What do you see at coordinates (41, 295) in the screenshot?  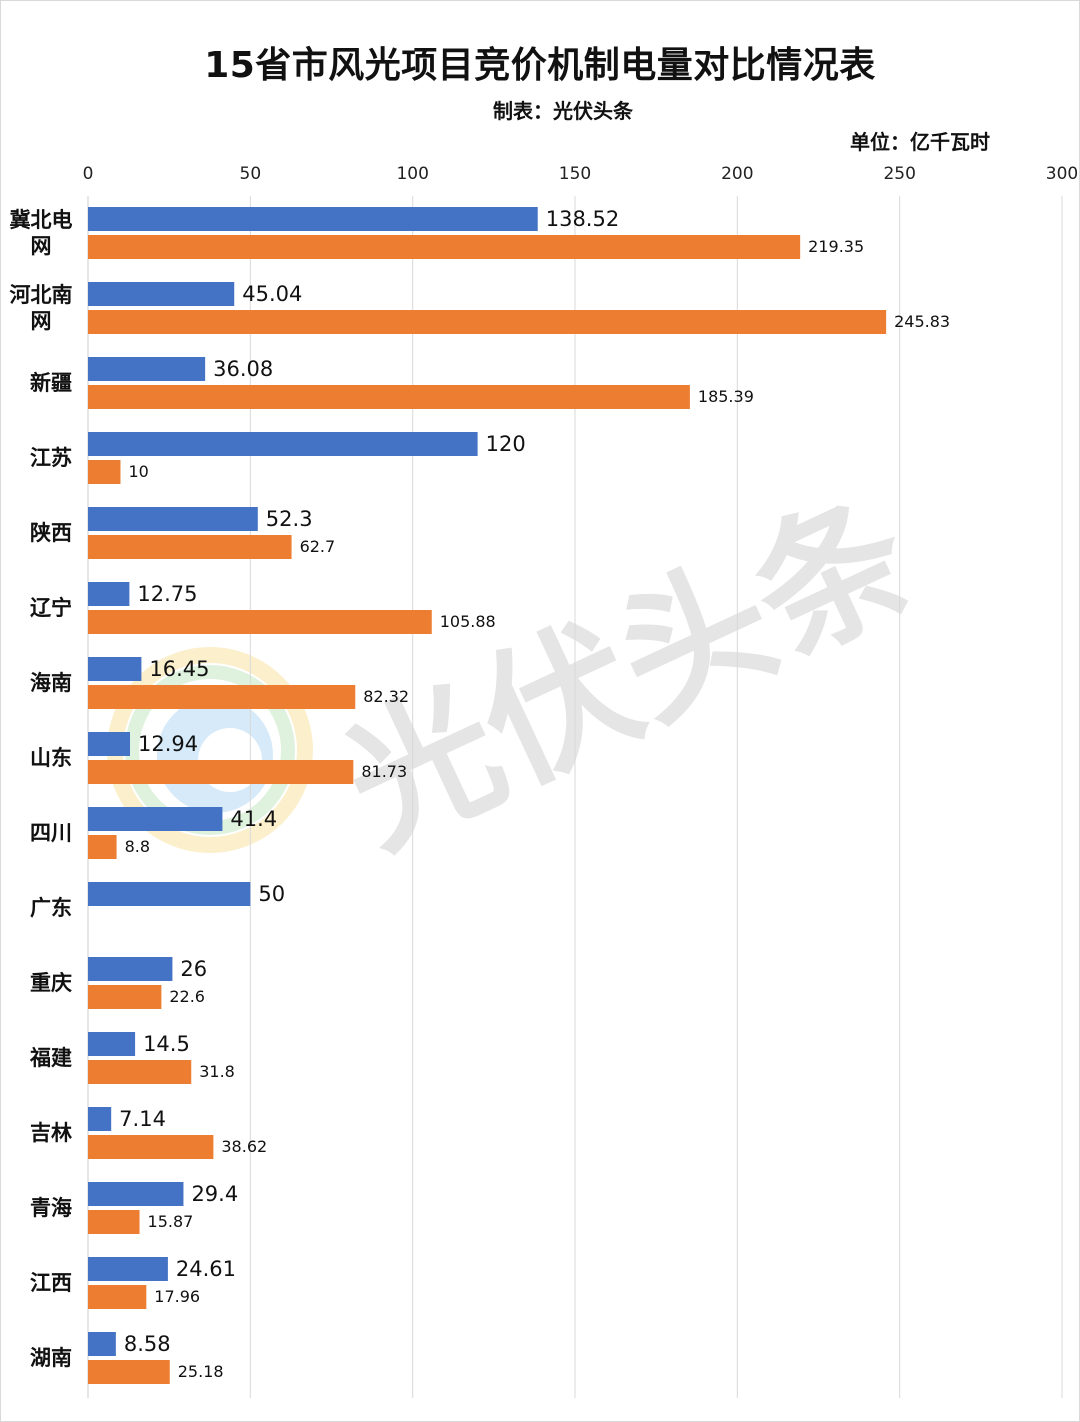 I see `category-label: 河北南` at bounding box center [41, 295].